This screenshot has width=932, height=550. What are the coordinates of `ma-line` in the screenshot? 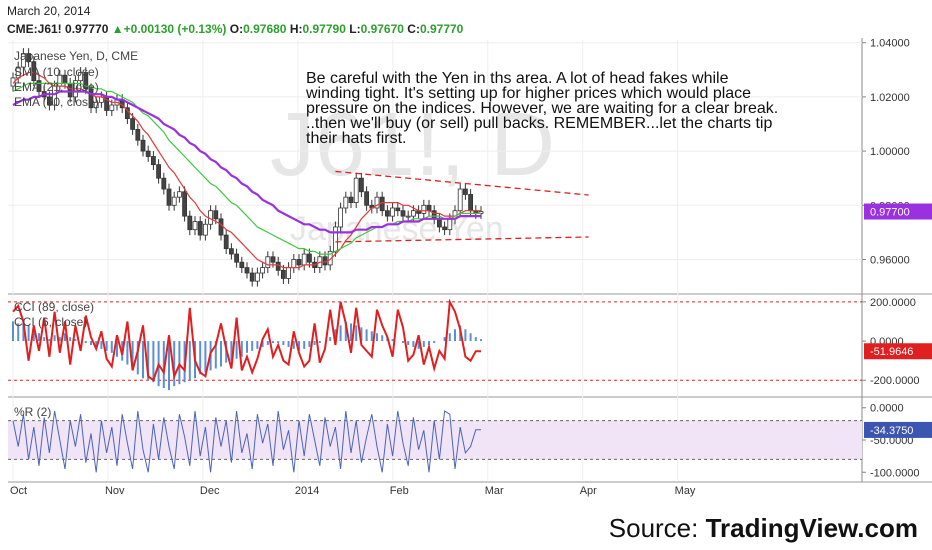 It's located at (246, 162).